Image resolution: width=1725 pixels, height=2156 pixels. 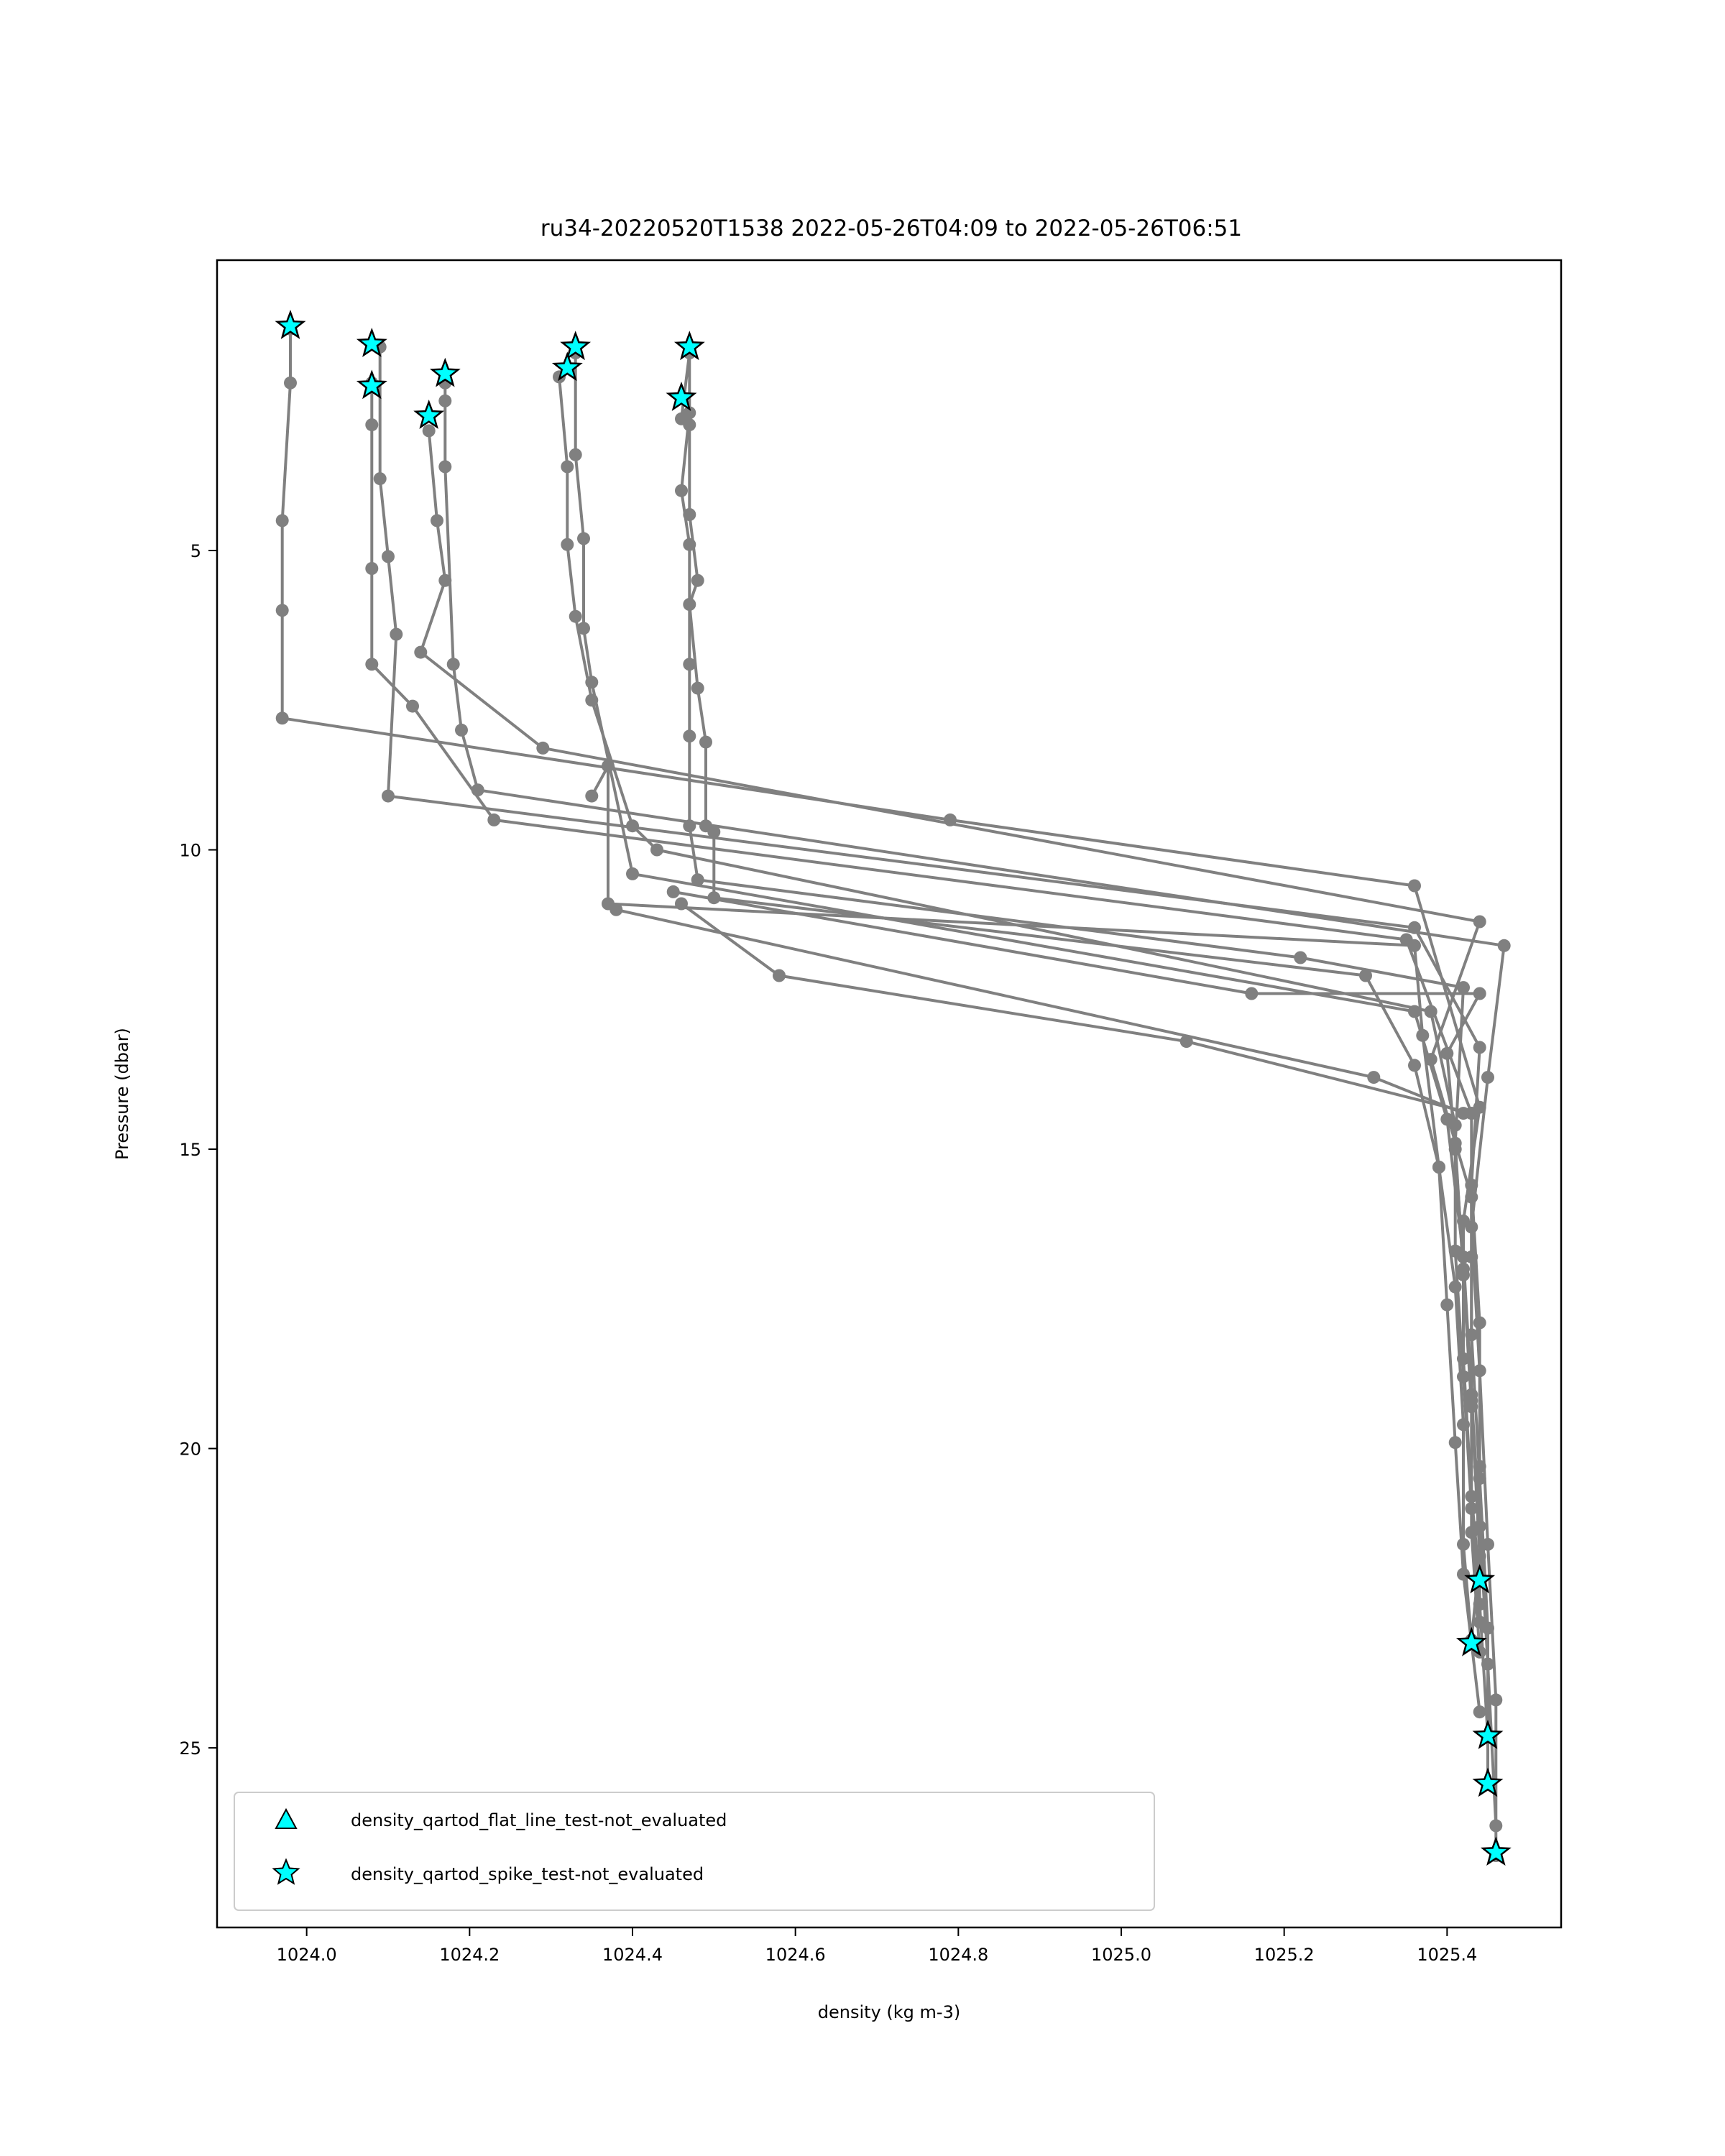 I want to click on y-tick-label: 10, so click(x=190, y=851).